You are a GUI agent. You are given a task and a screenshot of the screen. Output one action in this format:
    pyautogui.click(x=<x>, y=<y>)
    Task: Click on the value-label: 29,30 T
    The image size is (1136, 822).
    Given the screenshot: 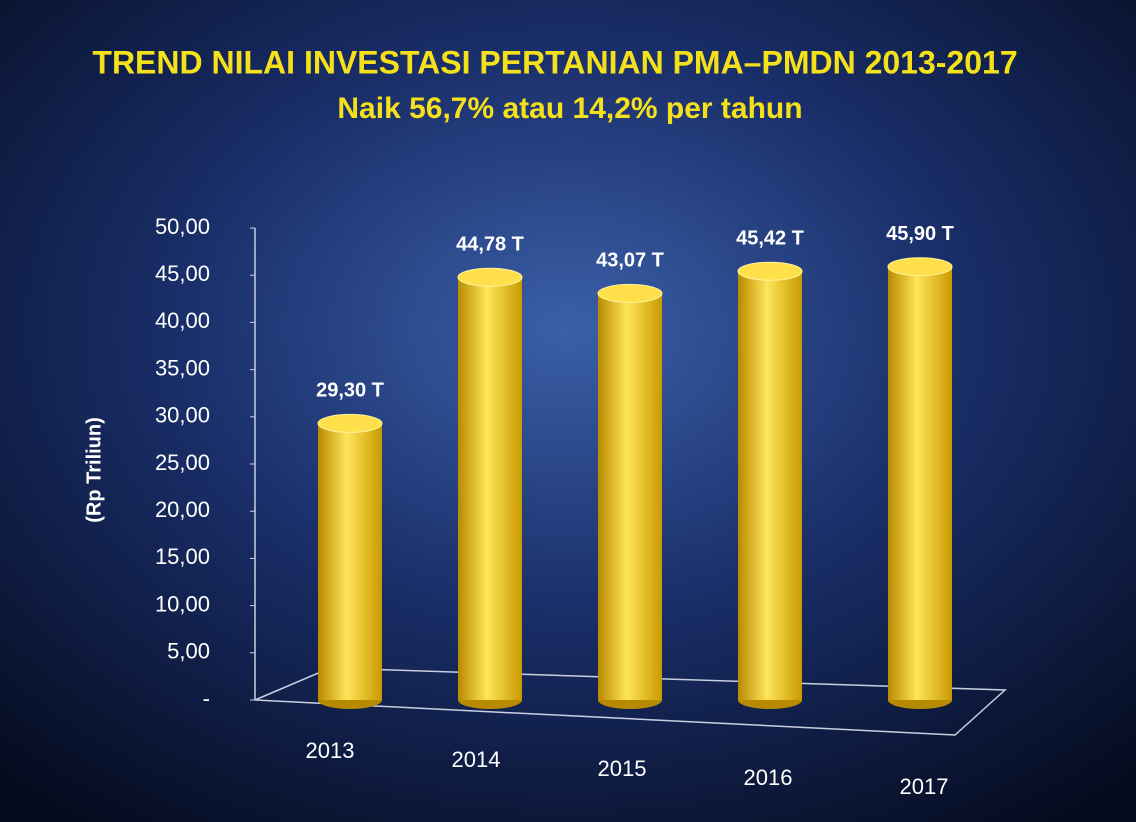 What is the action you would take?
    pyautogui.click(x=350, y=391)
    